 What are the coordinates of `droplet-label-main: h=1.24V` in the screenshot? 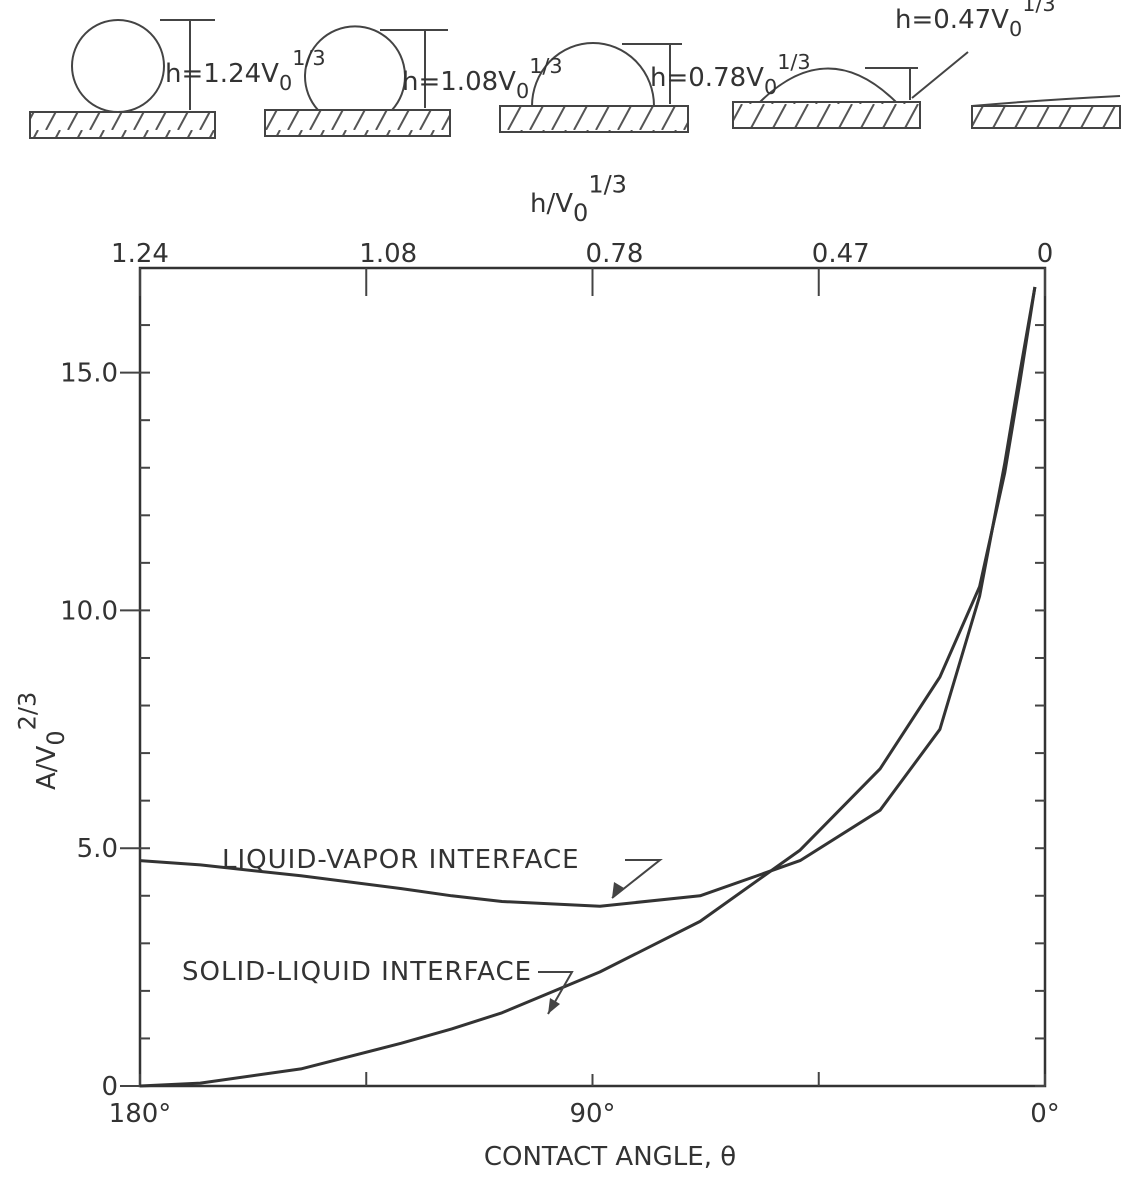 It's located at (222, 74).